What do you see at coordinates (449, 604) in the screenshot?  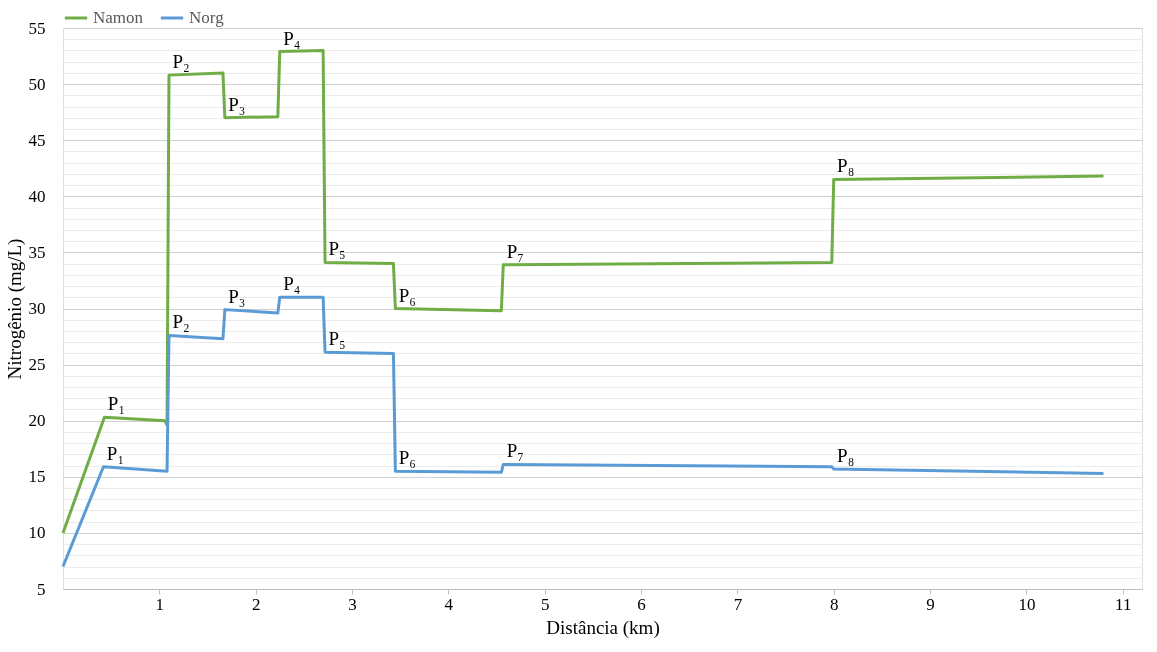 I see `x-tick-label: 4` at bounding box center [449, 604].